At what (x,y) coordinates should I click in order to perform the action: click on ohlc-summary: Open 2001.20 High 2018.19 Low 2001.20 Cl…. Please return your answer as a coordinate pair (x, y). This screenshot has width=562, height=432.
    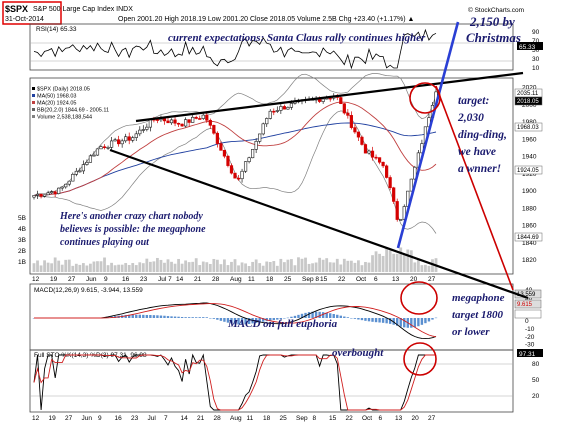
    Looking at the image, I should click on (266, 19).